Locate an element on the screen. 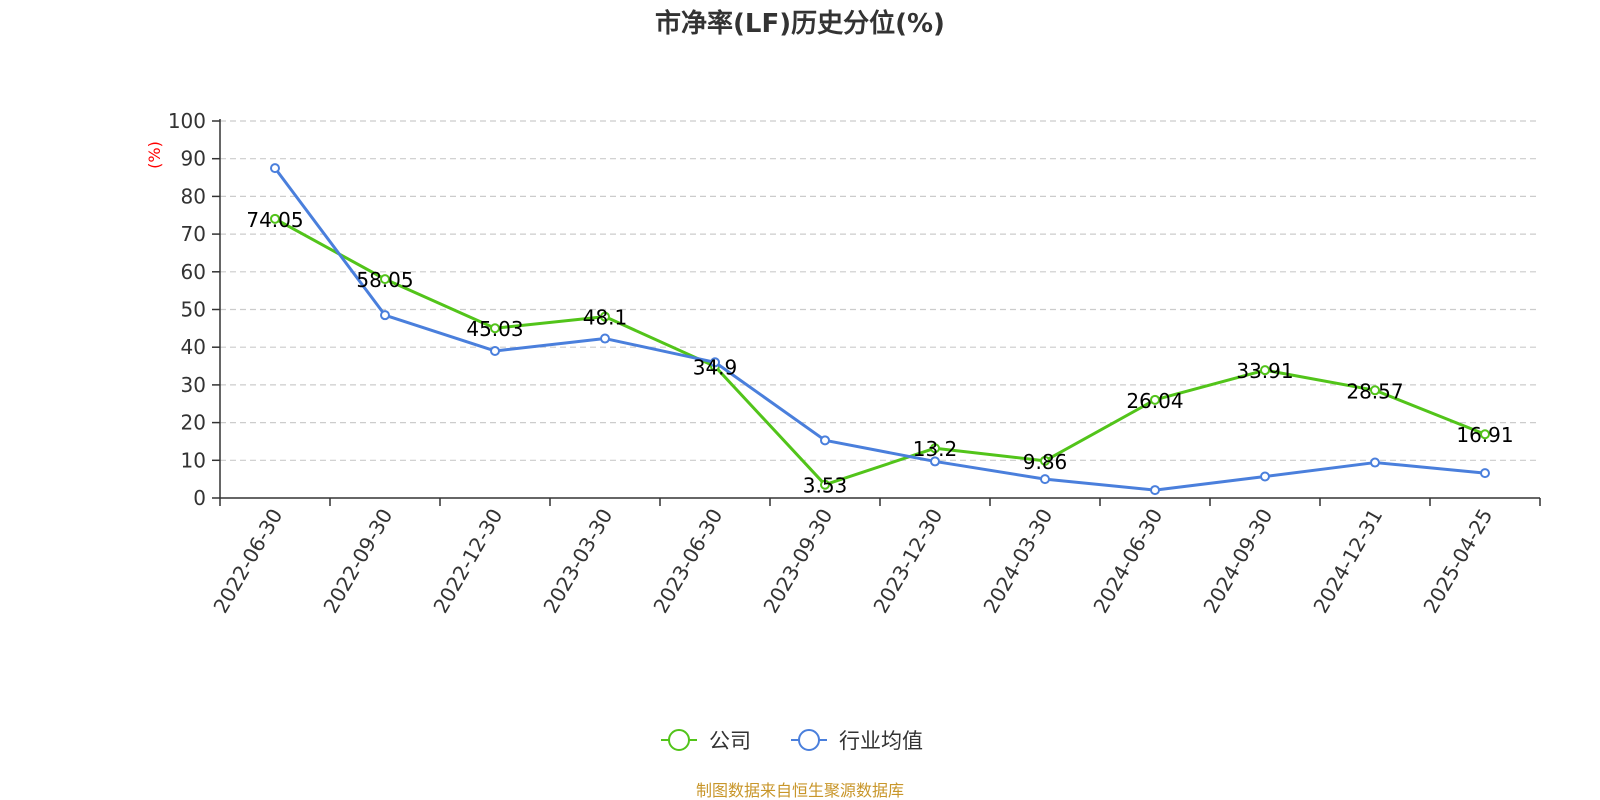 The width and height of the screenshot is (1600, 800). data-label: 16.91 is located at coordinates (1484, 435).